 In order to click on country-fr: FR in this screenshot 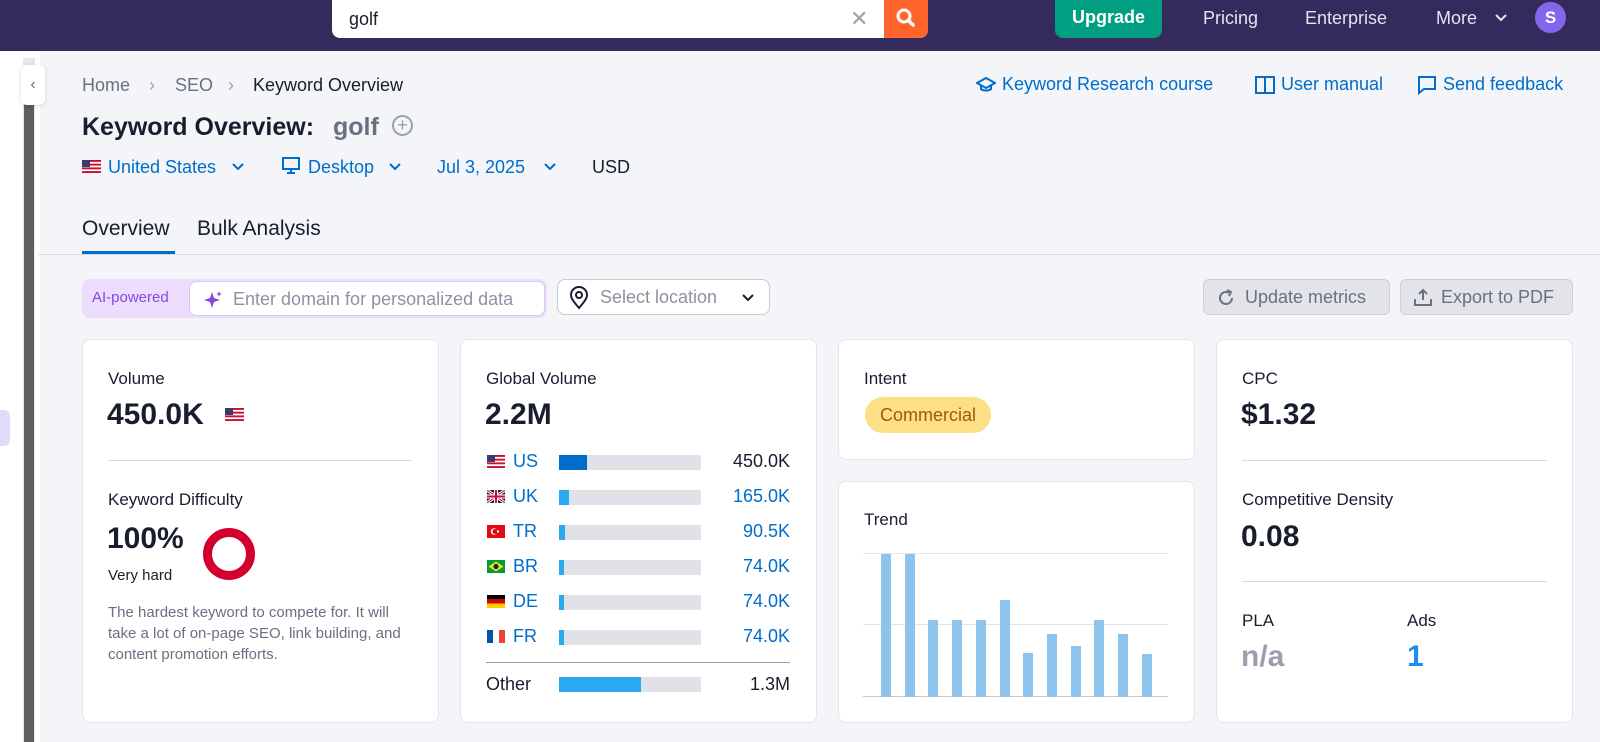, I will do `click(525, 636)`.